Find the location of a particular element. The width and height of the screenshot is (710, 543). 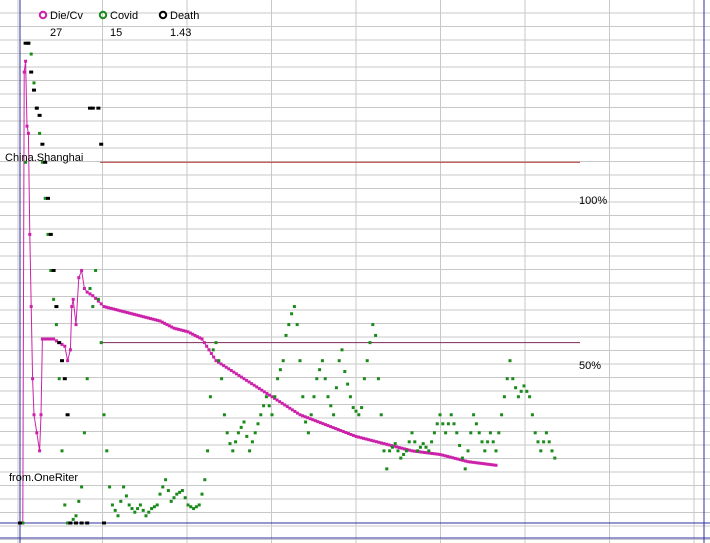

legend-label-die-cv: Die/Cv is located at coordinates (67, 16).